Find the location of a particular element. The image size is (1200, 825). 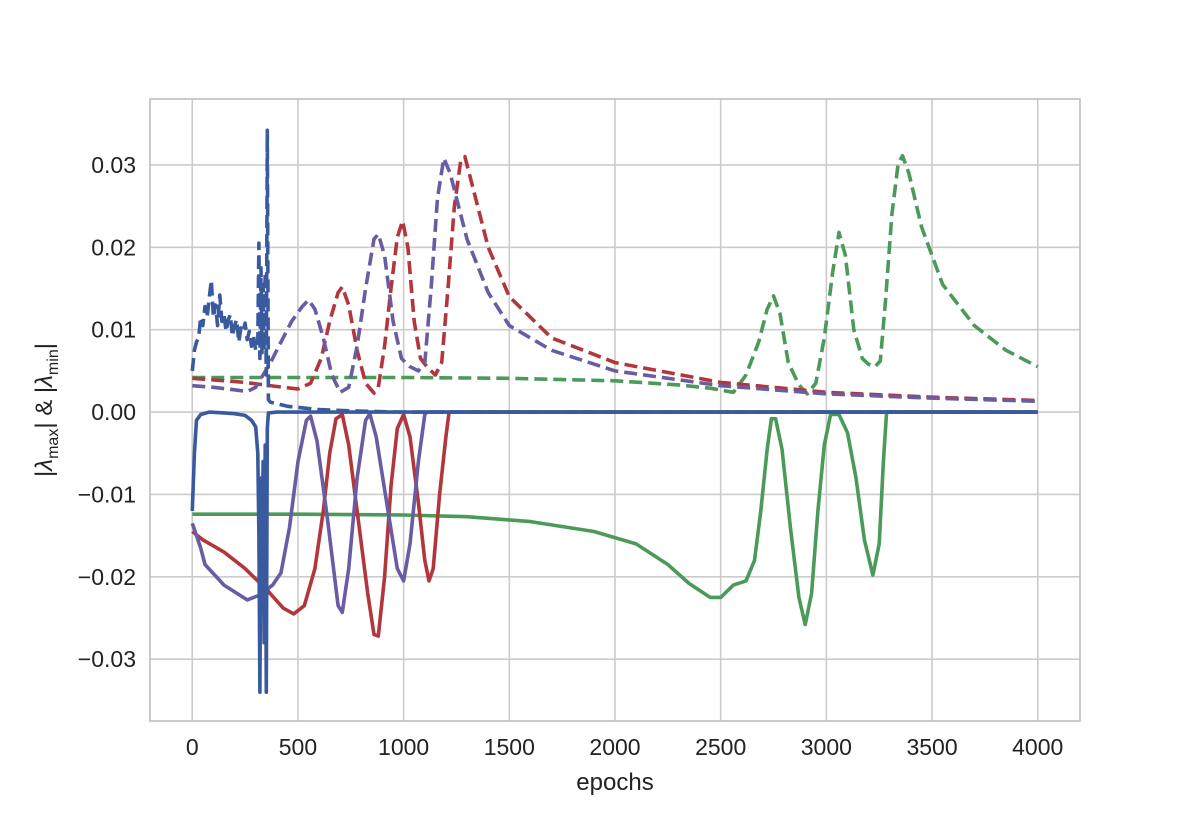

x-tick-label: 0 is located at coordinates (192, 747).